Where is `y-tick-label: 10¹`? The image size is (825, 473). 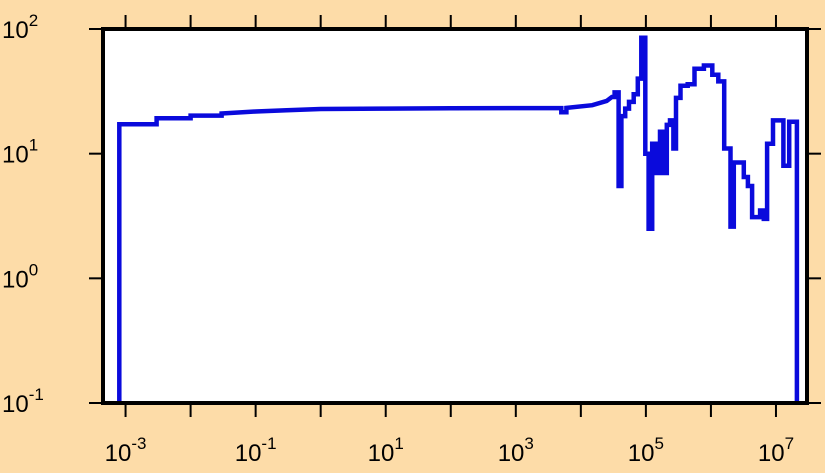 y-tick-label: 10¹ is located at coordinates (20, 152).